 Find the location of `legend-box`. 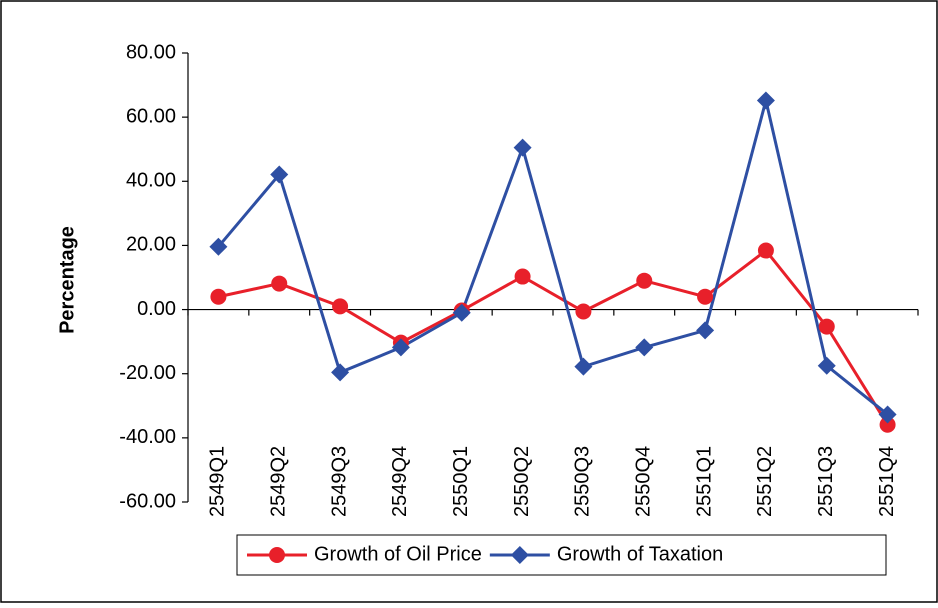

legend-box is located at coordinates (561, 555).